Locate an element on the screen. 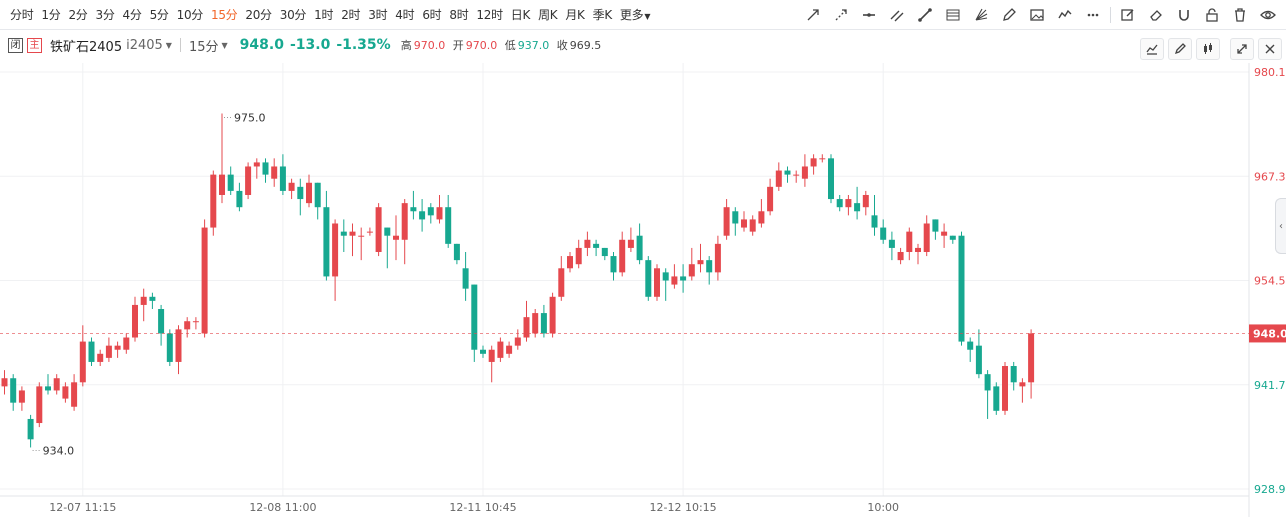 This screenshot has height=517, width=1286. sidebar-toggle: ‹ is located at coordinates (1280, 226).